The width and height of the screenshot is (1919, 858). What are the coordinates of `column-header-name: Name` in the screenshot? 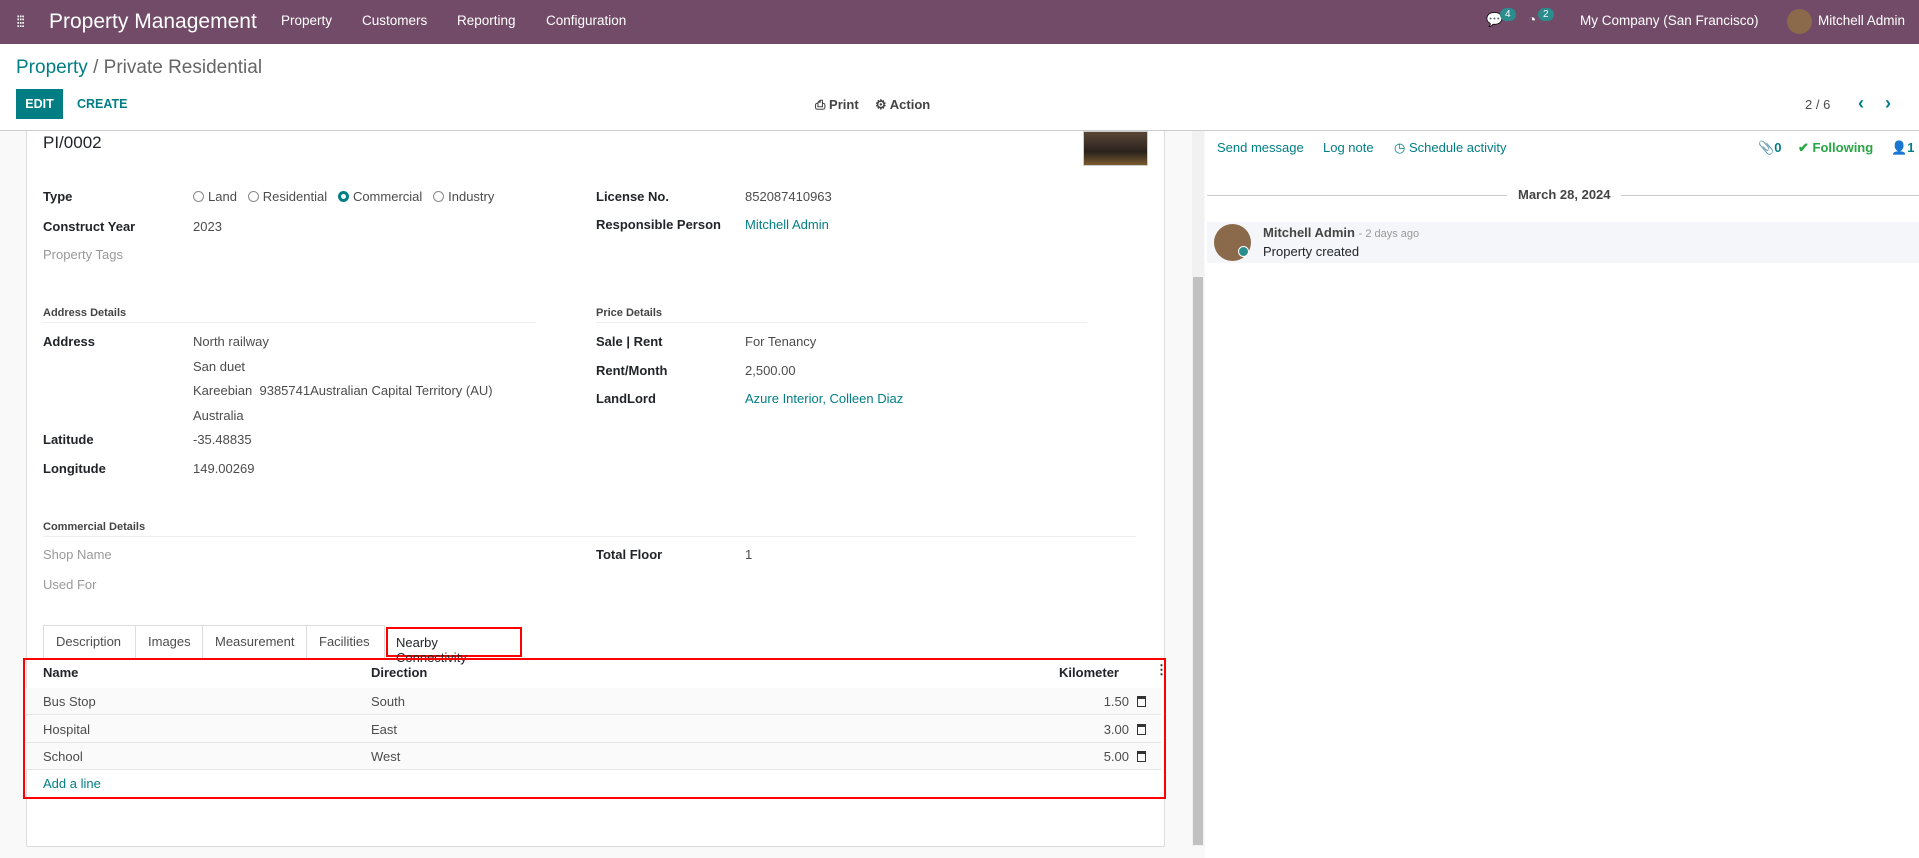 It's located at (61, 672).